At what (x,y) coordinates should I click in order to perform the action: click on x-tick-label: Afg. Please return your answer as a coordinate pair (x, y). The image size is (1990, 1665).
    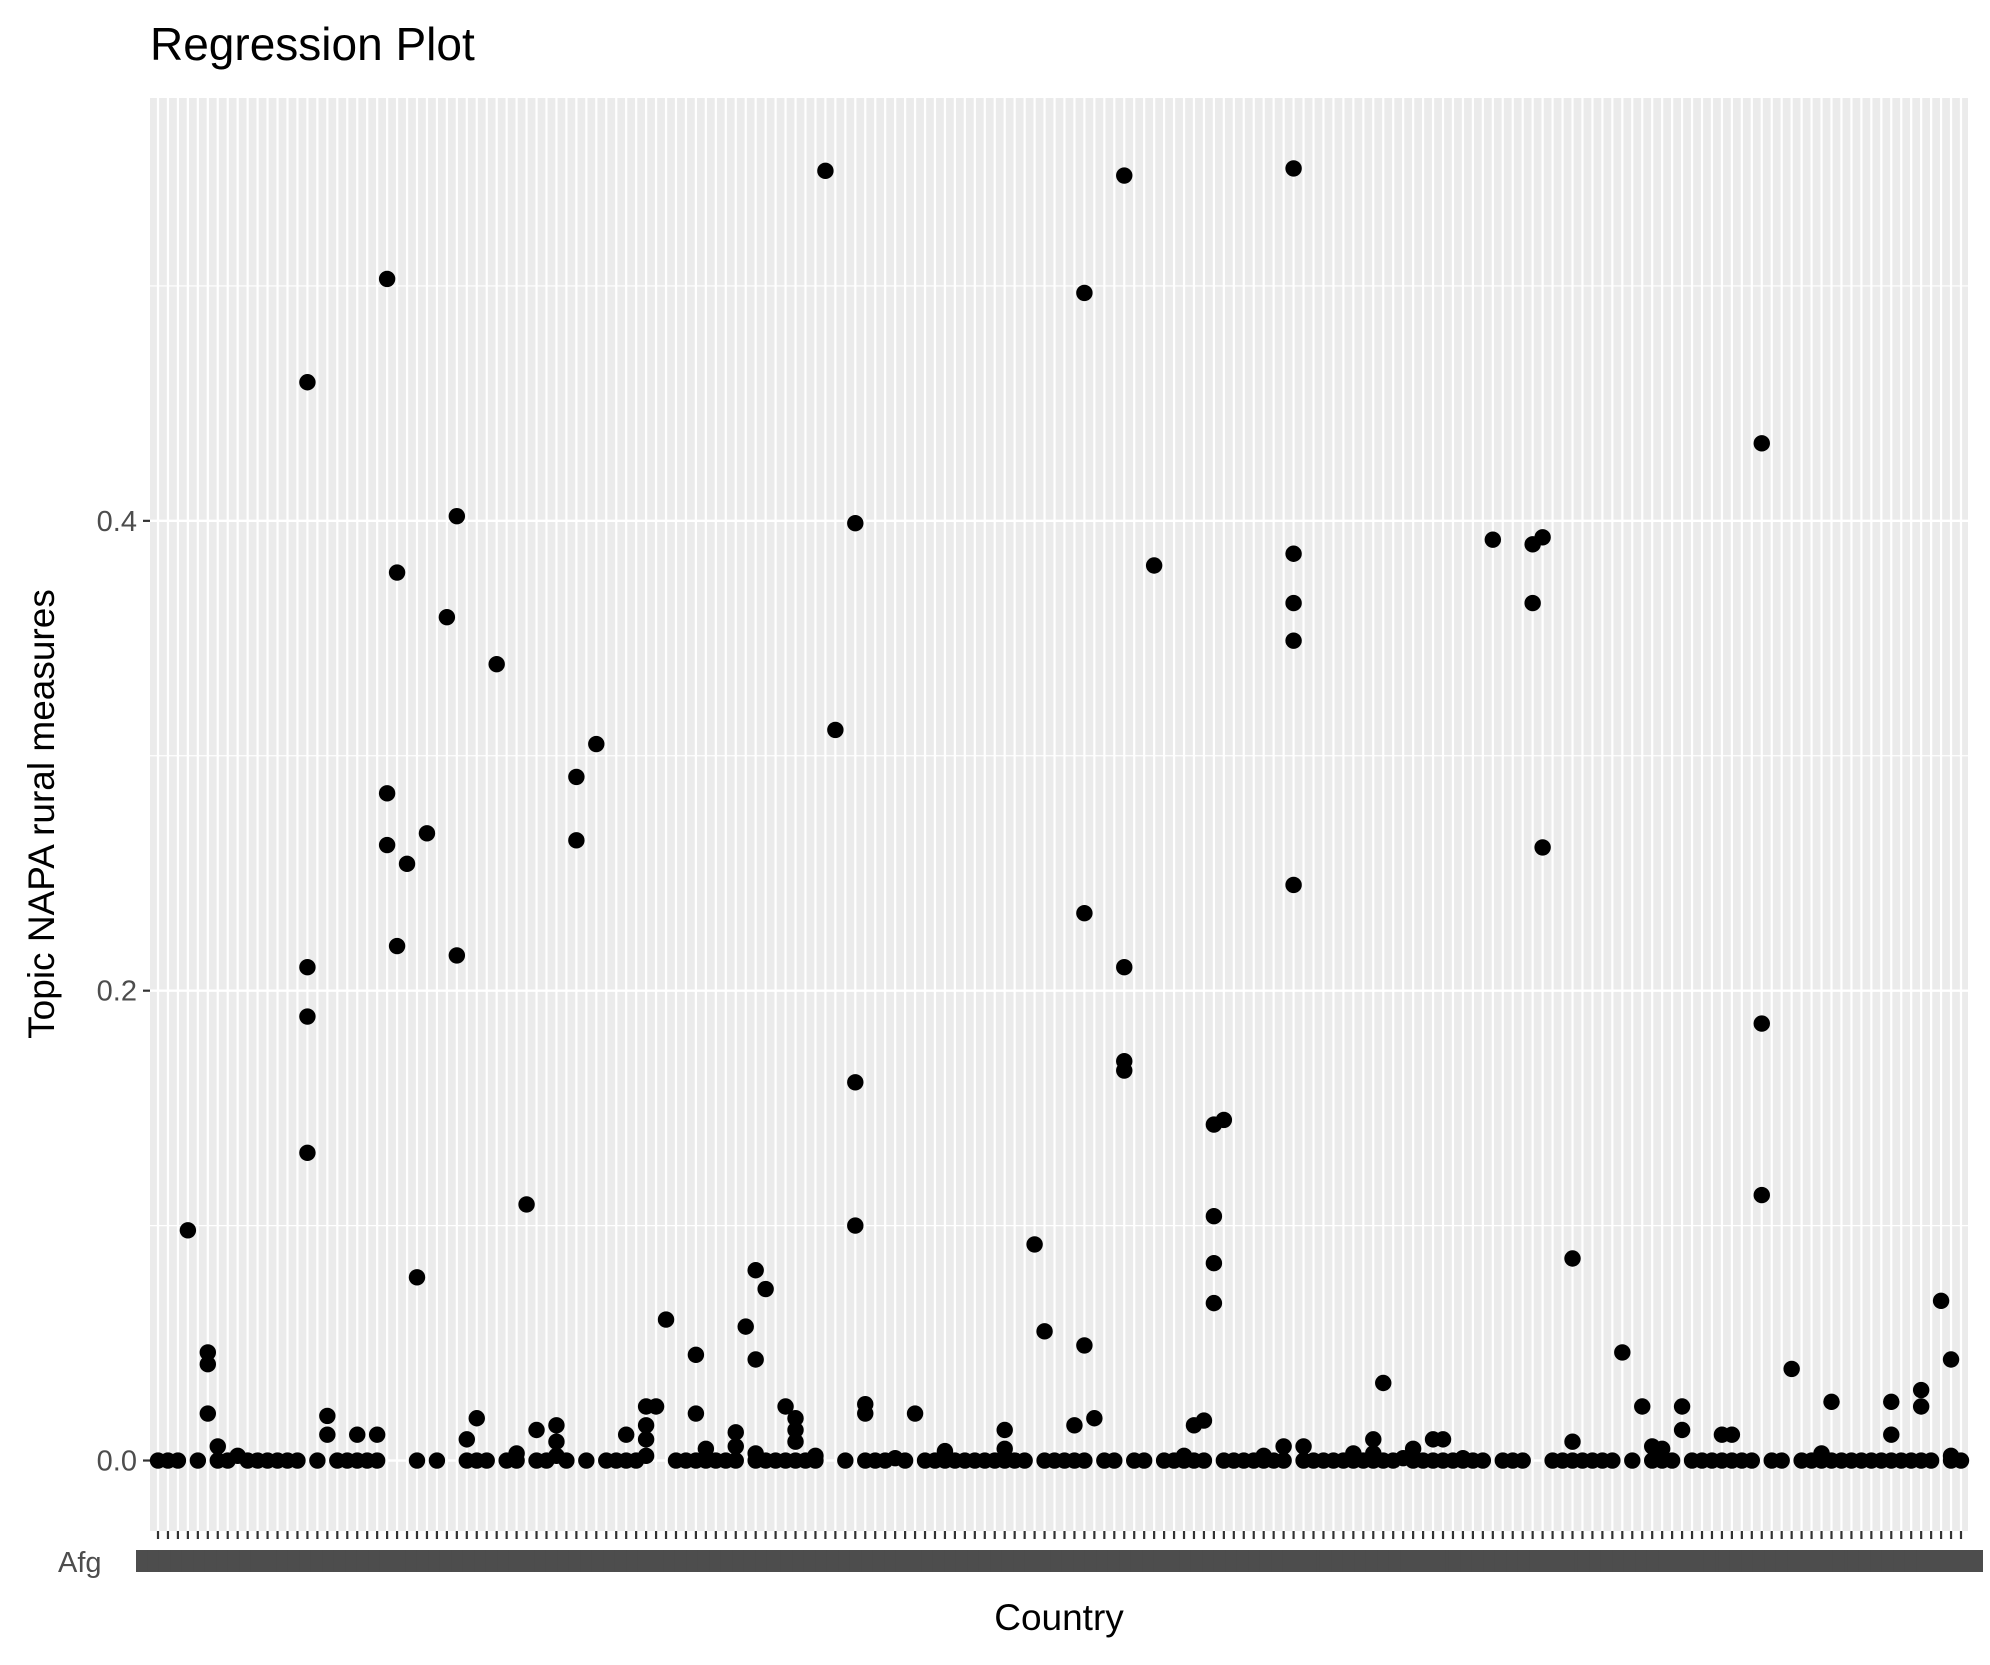
    Looking at the image, I should click on (80, 1563).